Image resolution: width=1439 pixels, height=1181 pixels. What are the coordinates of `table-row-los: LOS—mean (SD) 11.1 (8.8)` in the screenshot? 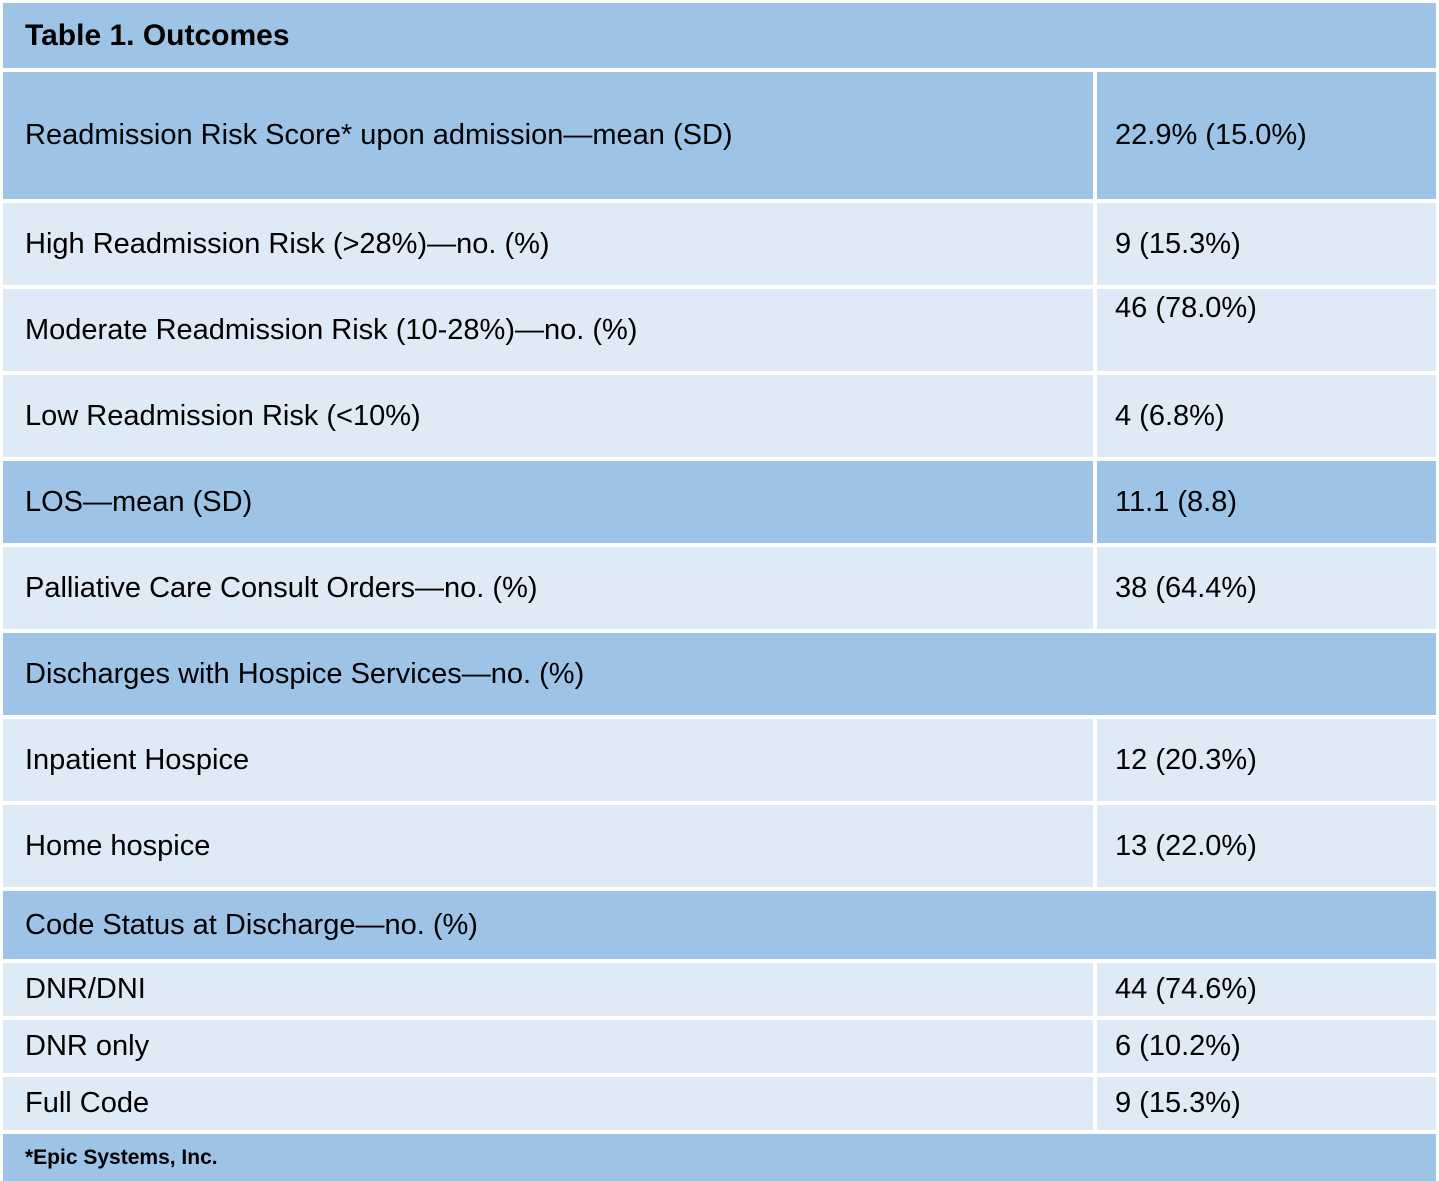 It's located at (719, 502).